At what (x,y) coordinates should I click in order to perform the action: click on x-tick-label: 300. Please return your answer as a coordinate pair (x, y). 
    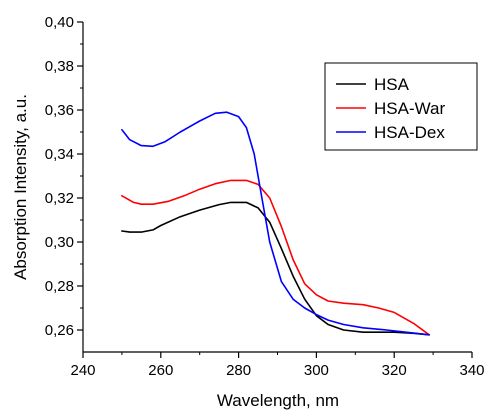
    Looking at the image, I should click on (316, 370).